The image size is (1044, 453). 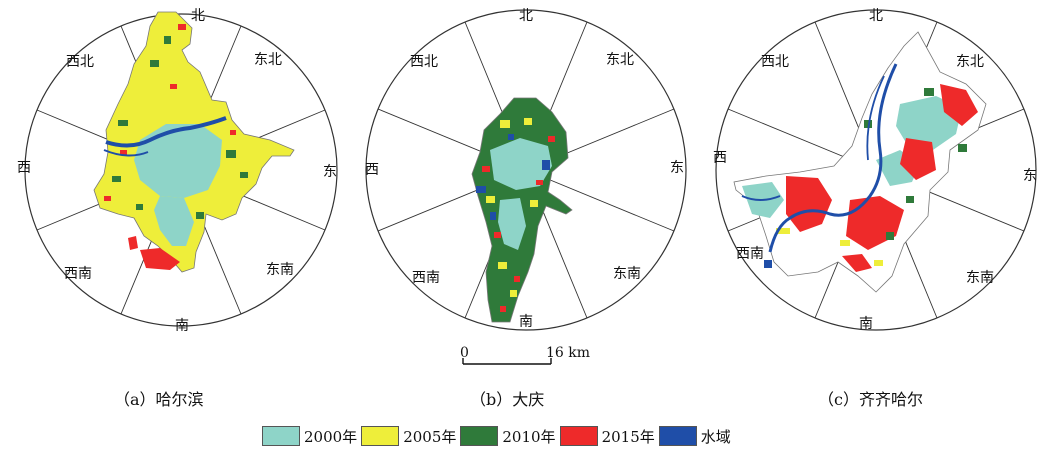 I want to click on legend-item-water: 水域, so click(x=694, y=436).